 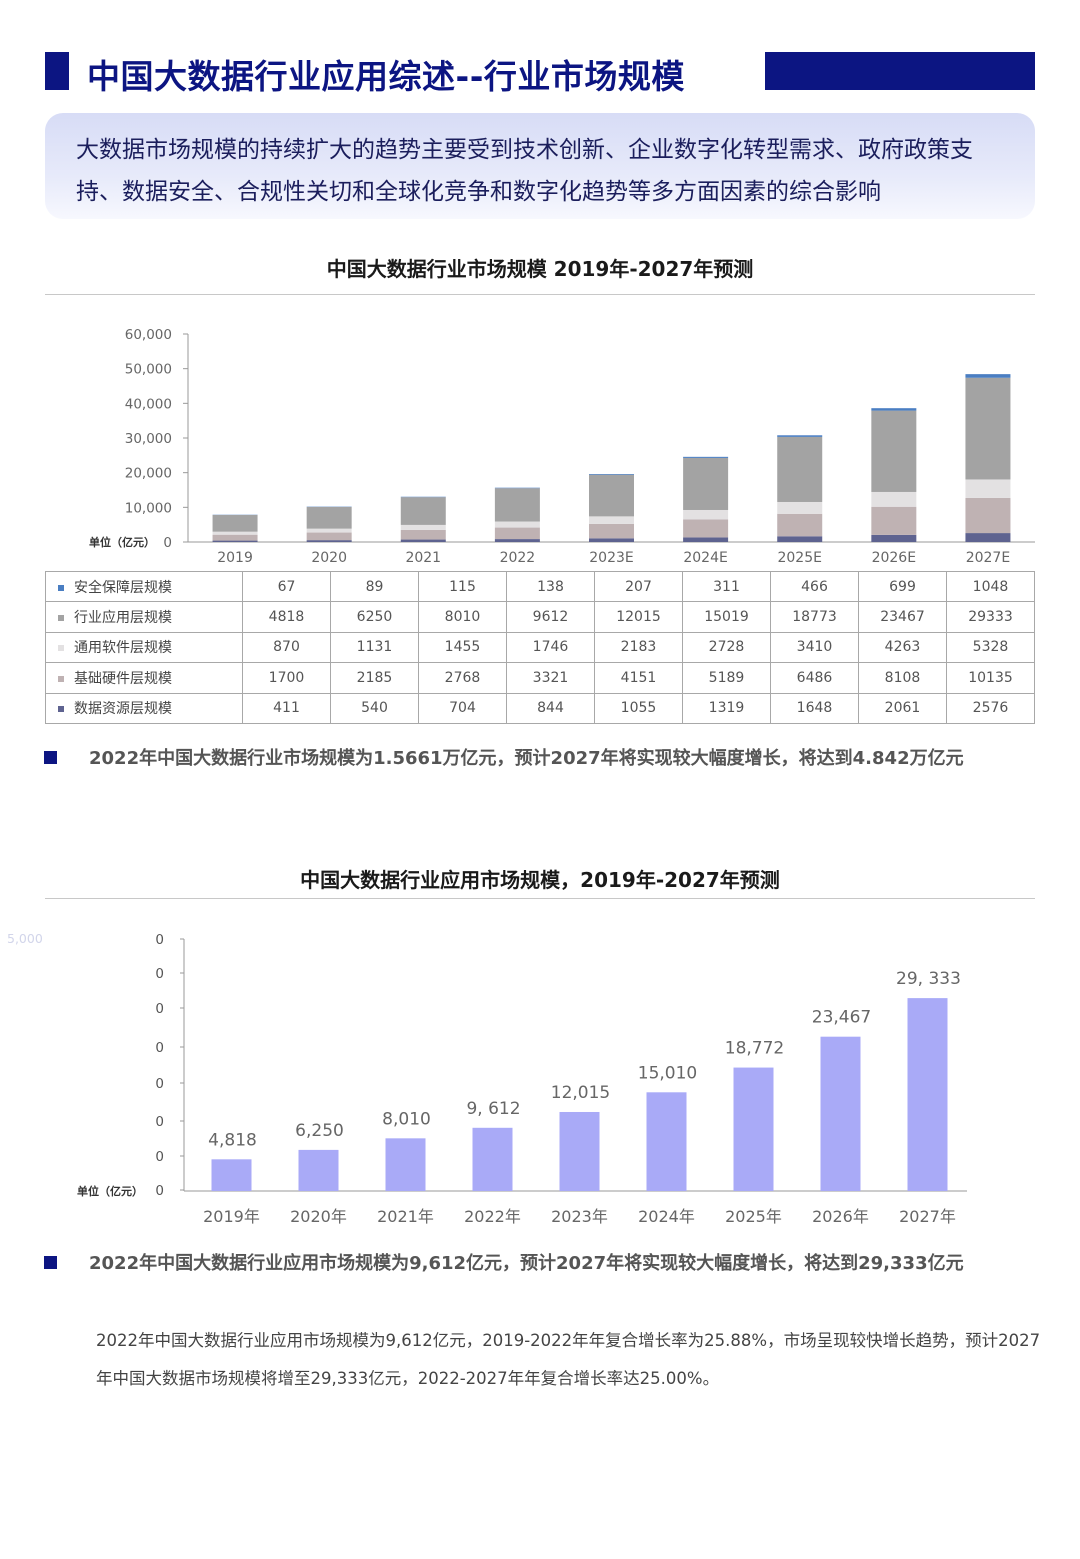 I want to click on table-cell: 2576, so click(x=990, y=708).